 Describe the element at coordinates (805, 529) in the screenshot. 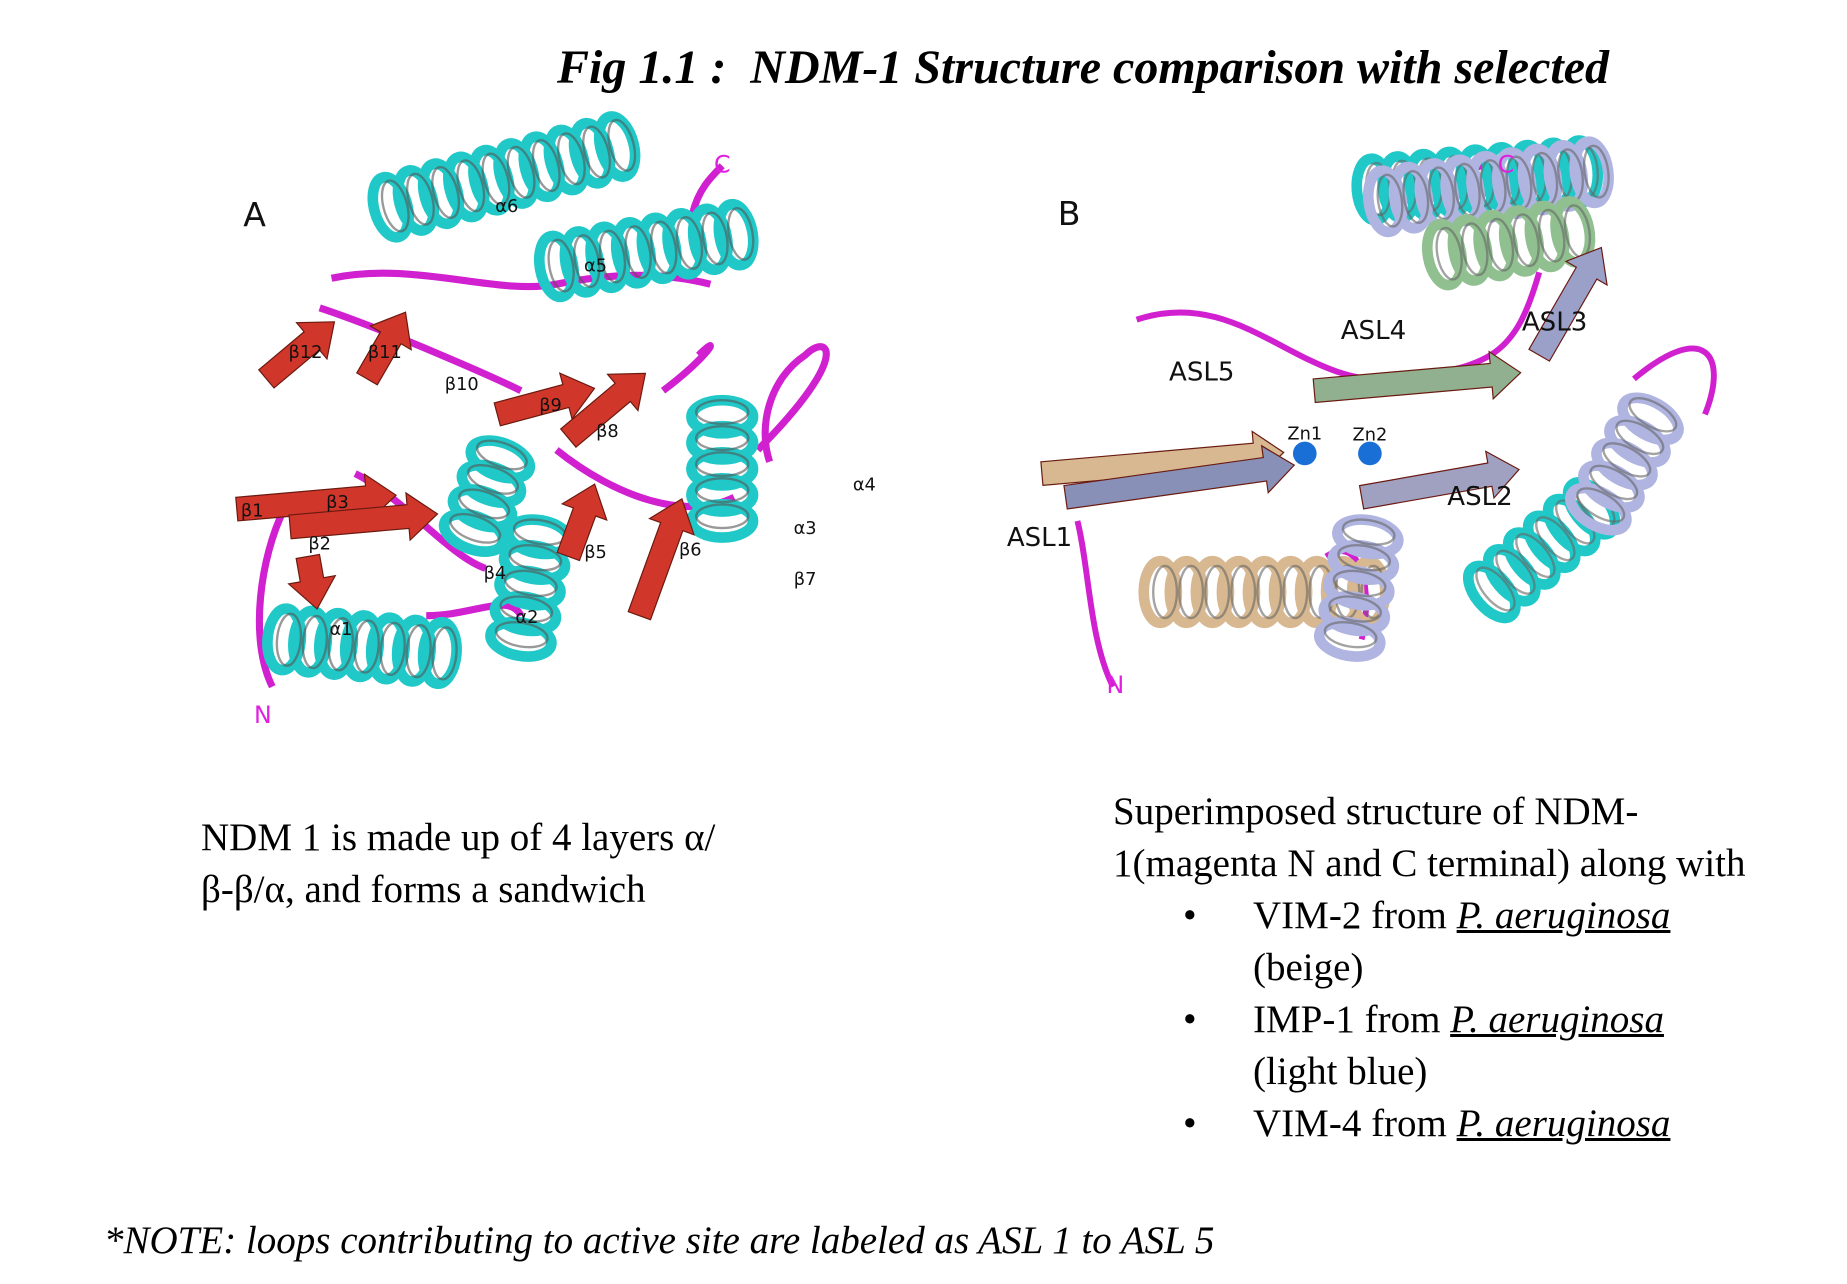

I see `structure-label: α3` at that location.